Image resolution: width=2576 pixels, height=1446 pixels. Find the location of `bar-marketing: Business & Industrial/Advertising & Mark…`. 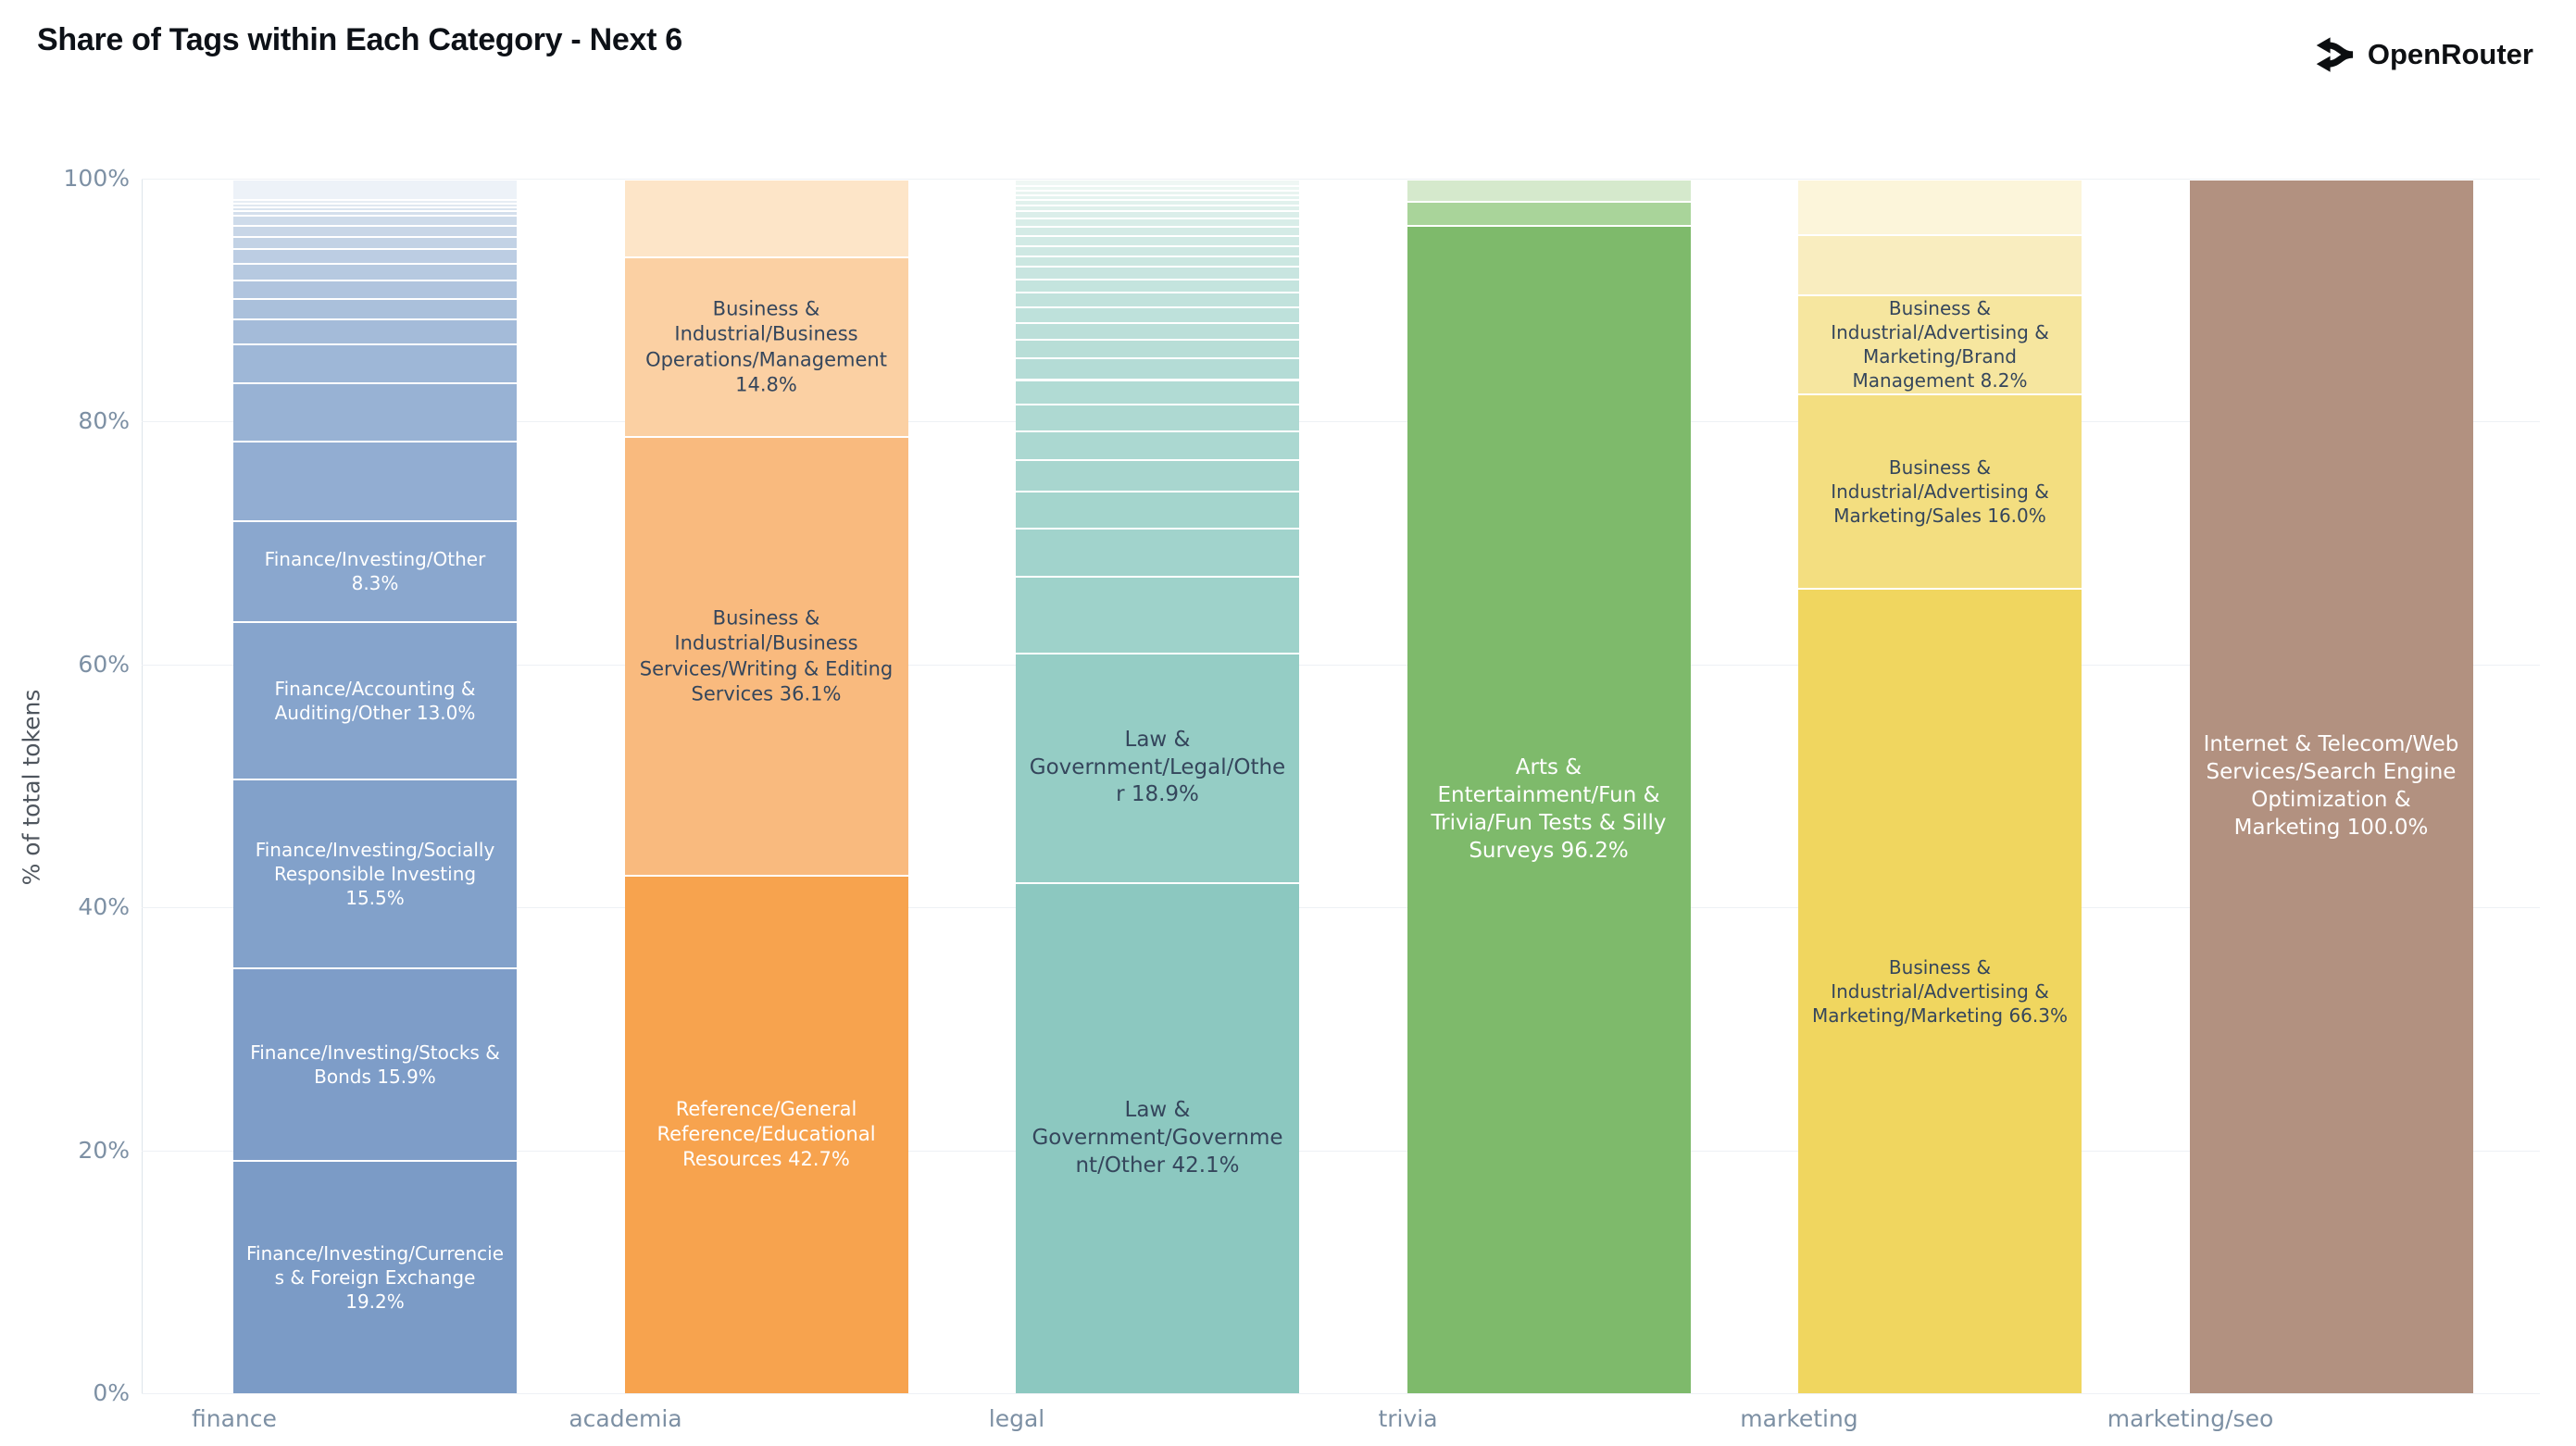

bar-marketing: Business & Industrial/Advertising & Mark… is located at coordinates (1940, 786).